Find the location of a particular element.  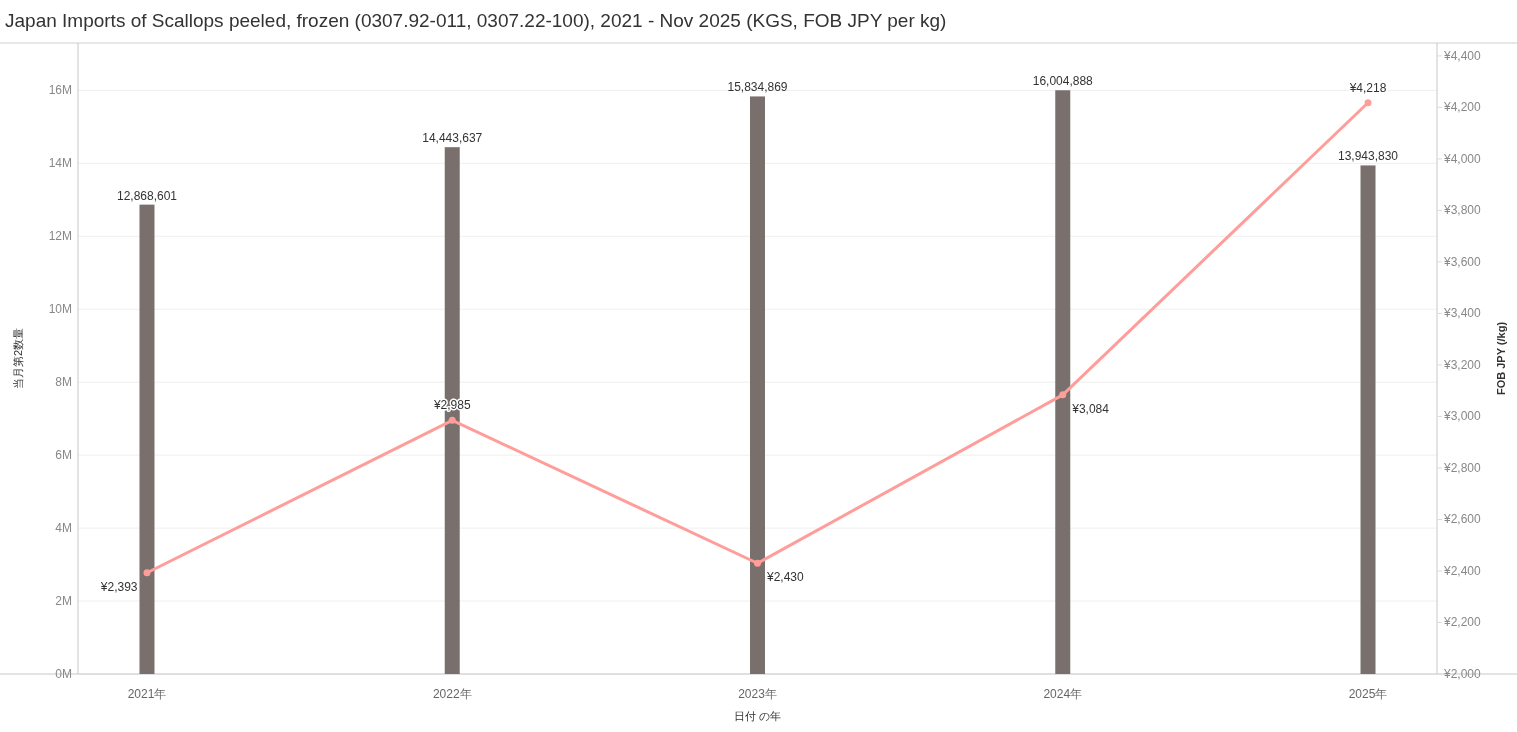

y2-tick-label: ¥2,800 is located at coordinates (1462, 467).